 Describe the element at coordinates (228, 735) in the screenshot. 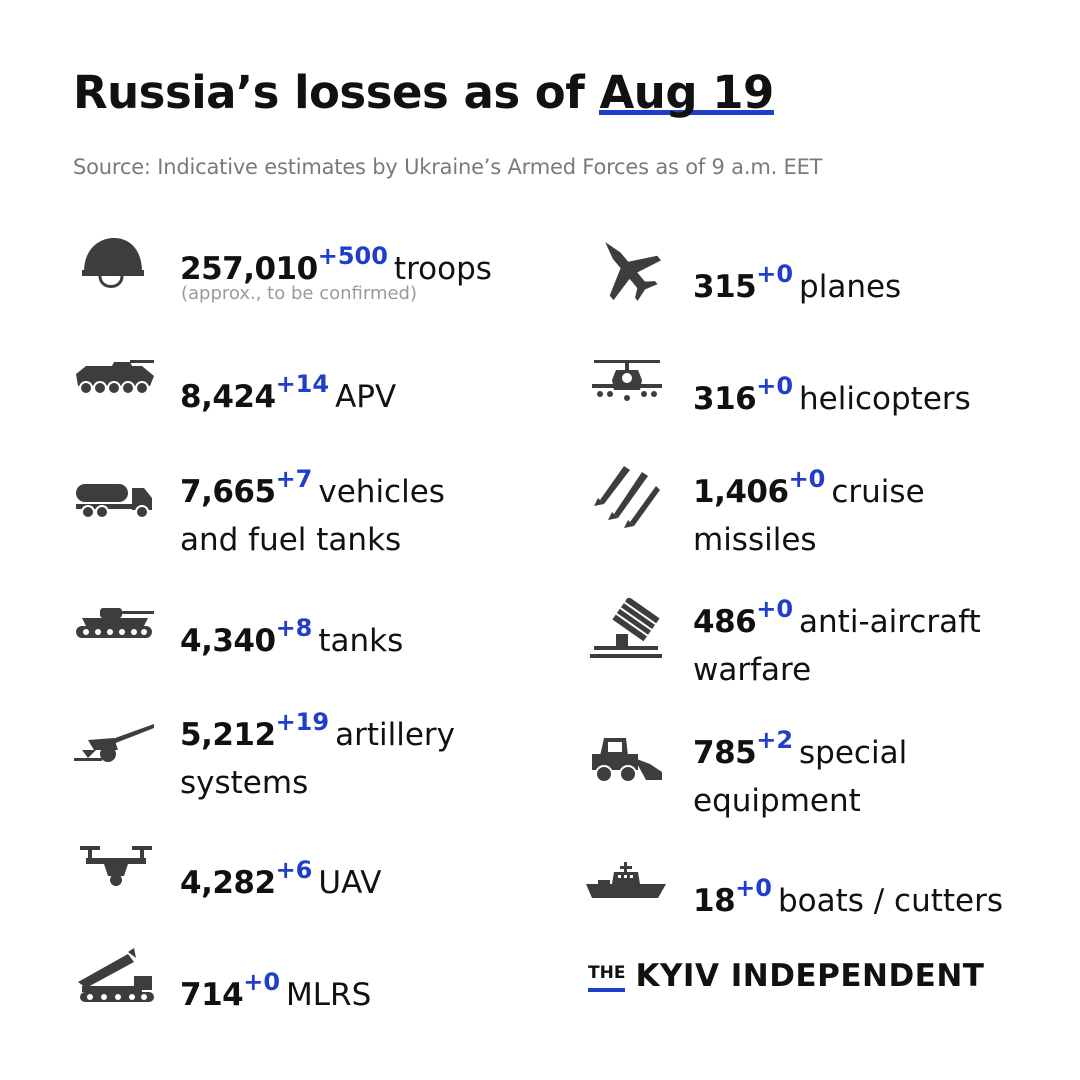

I see `artillery-value: 5,212` at that location.